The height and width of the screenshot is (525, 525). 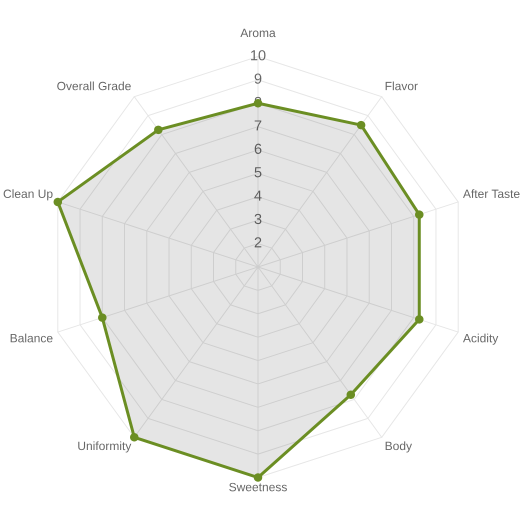 What do you see at coordinates (480, 339) in the screenshot?
I see `spoke-label: Acidity` at bounding box center [480, 339].